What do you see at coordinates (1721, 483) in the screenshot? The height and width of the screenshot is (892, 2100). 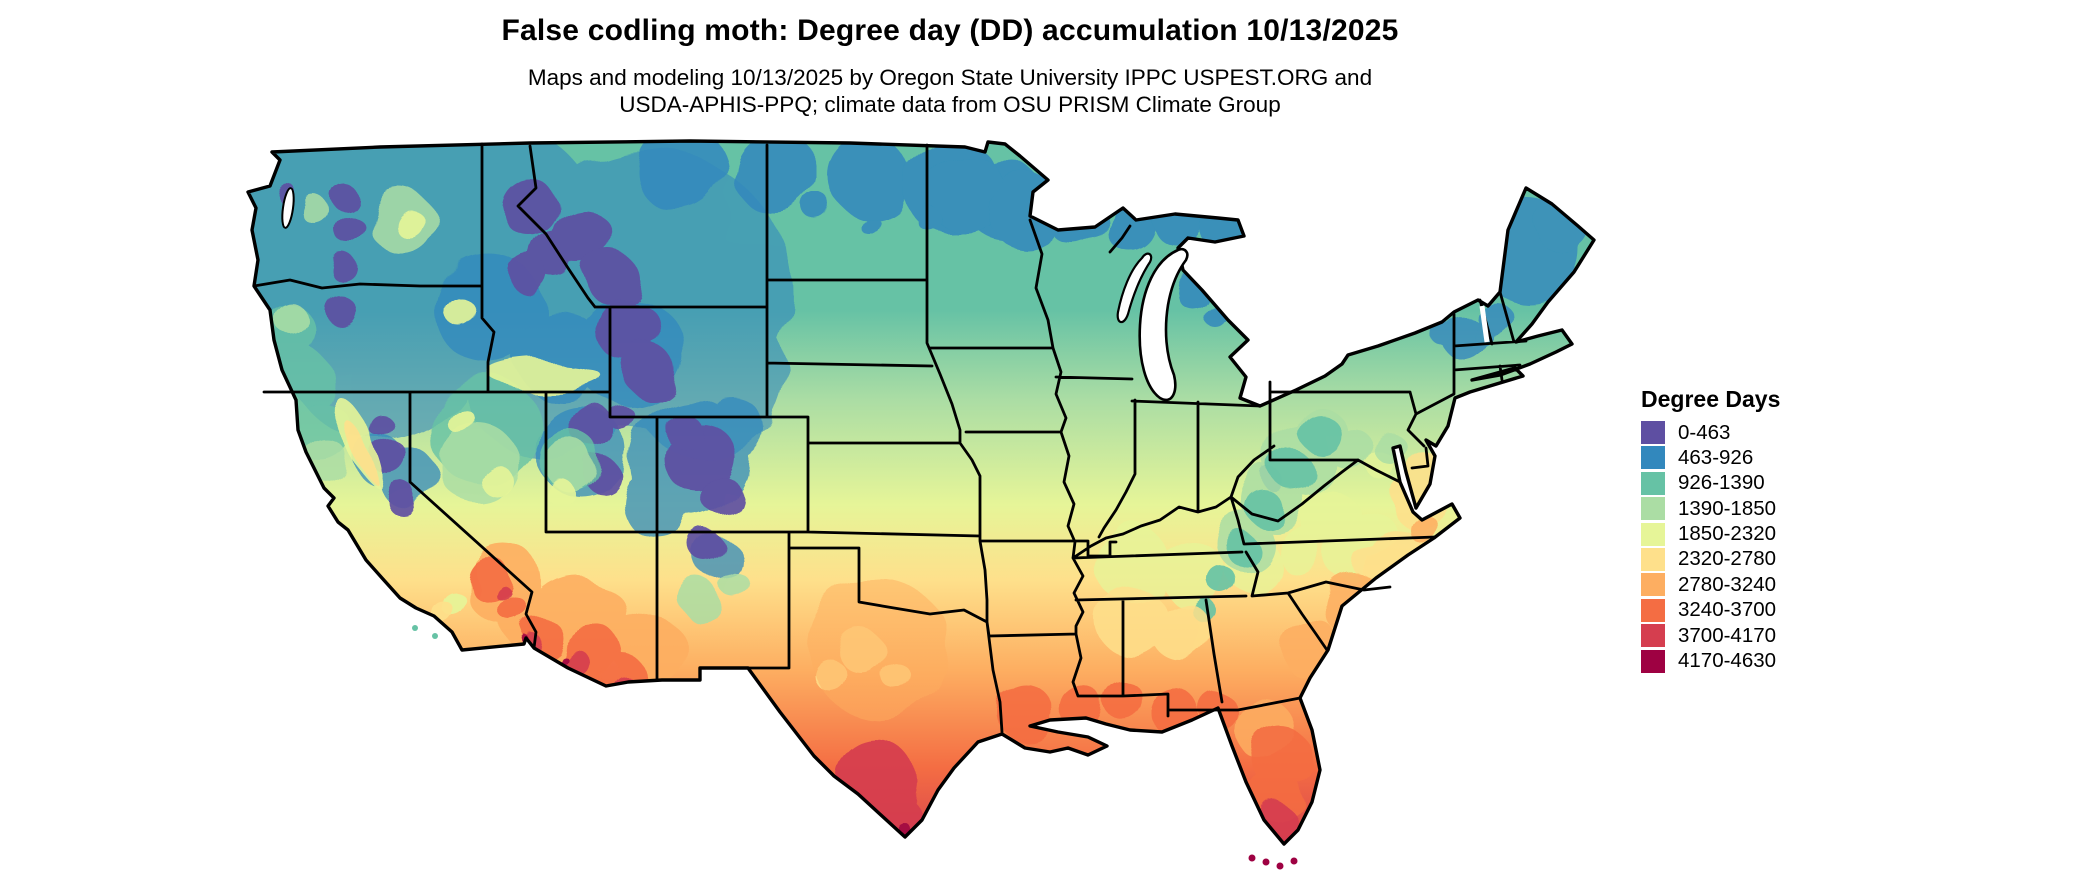 I see `legend-label: 926-1390` at bounding box center [1721, 483].